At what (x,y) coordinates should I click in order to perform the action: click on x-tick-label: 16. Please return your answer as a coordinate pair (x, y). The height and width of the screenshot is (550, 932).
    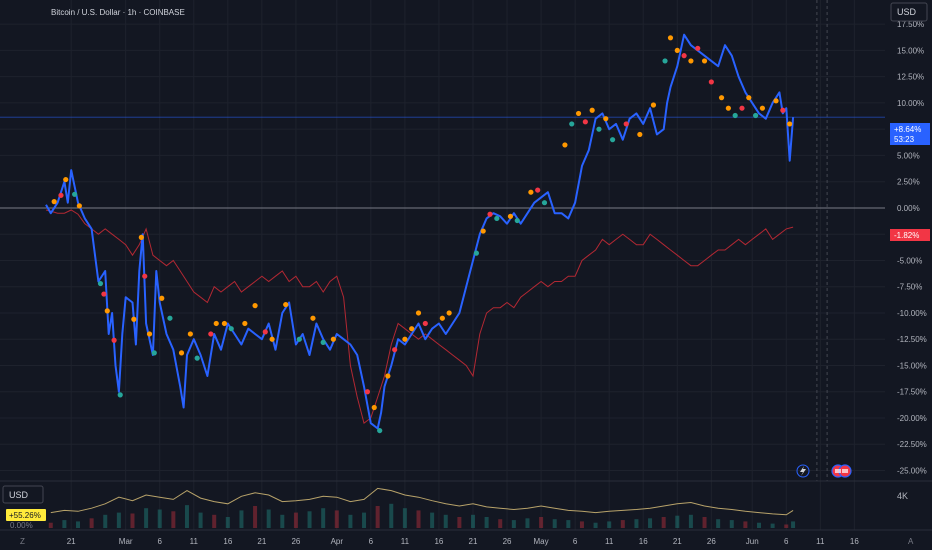
    Looking at the image, I should click on (643, 541).